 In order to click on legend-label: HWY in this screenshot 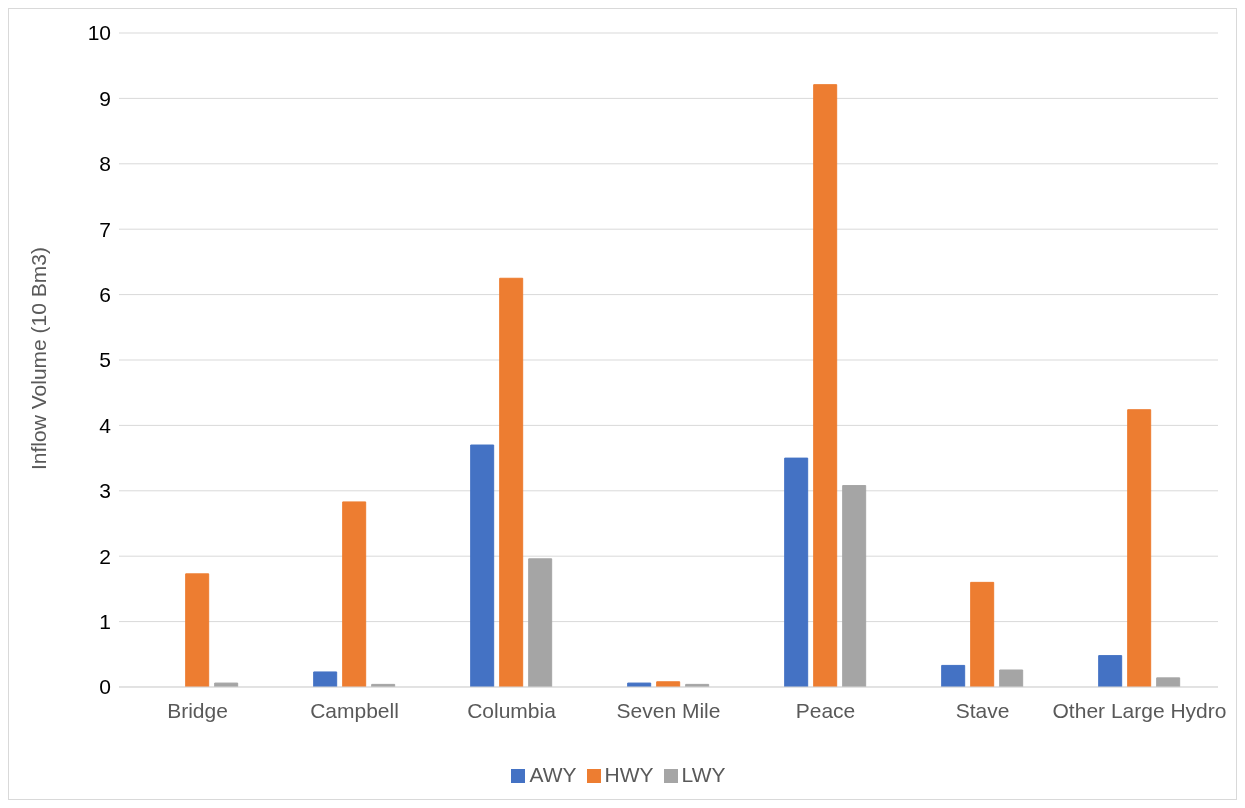, I will do `click(629, 774)`.